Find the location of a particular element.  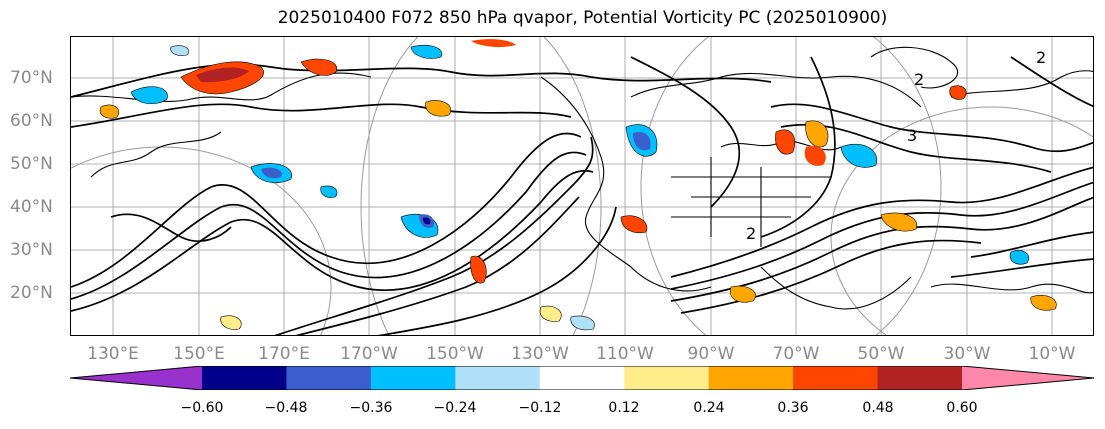

lon-label: 10°W is located at coordinates (1052, 354).